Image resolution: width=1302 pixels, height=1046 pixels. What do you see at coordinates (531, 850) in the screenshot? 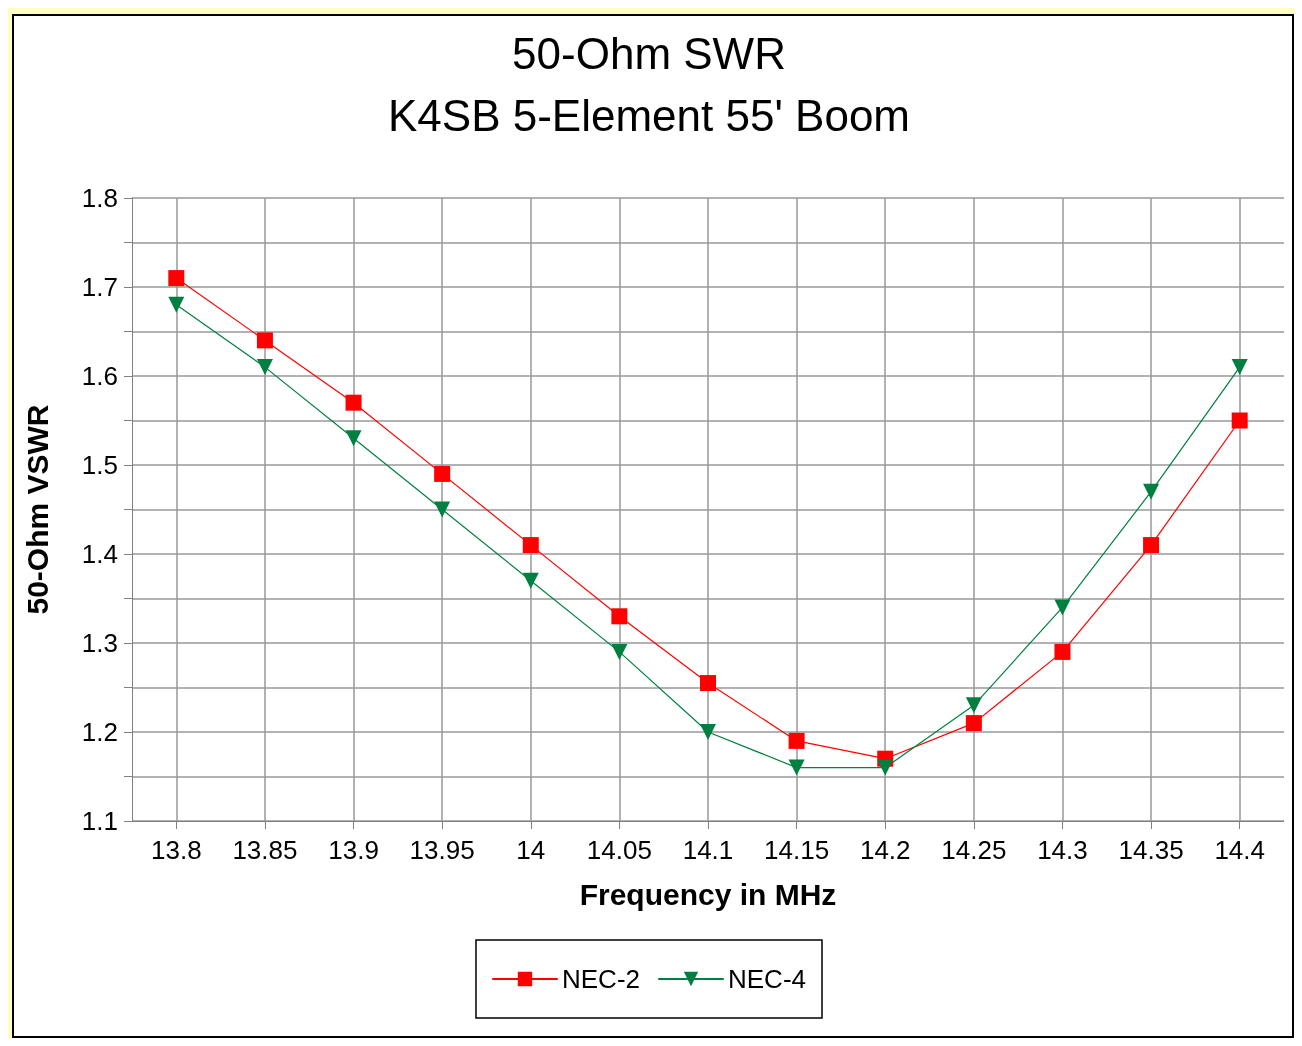
I see `x-tick-label: 14` at bounding box center [531, 850].